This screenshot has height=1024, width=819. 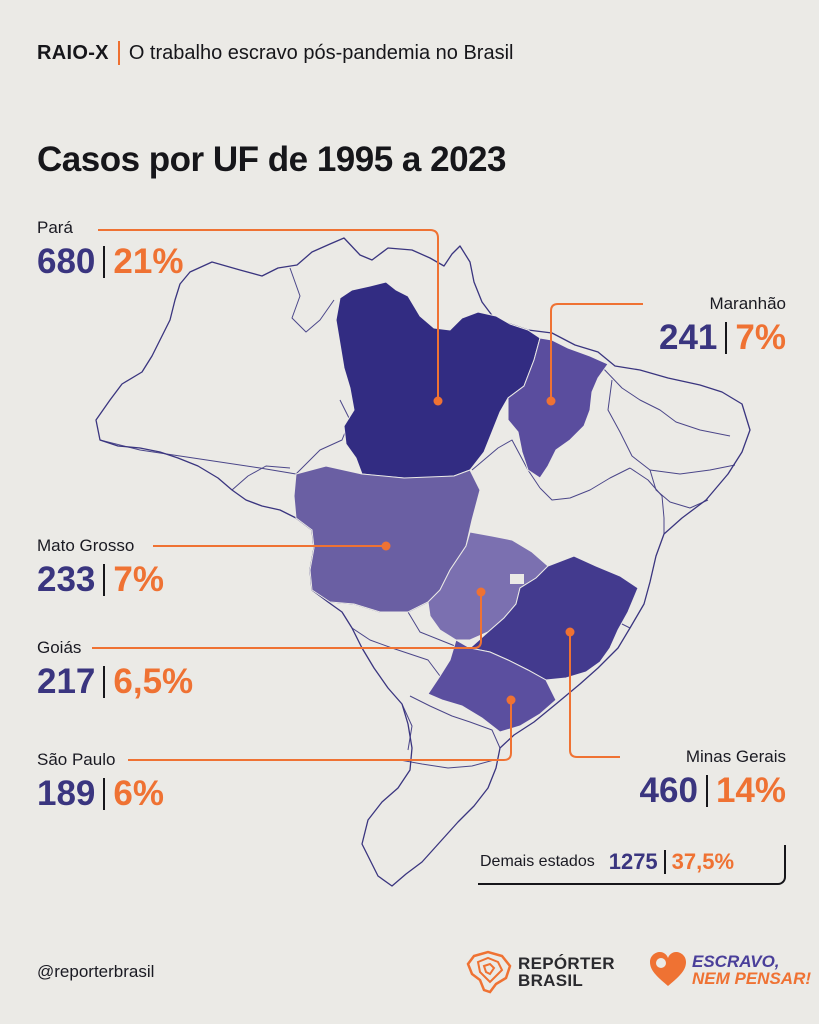 What do you see at coordinates (747, 303) in the screenshot?
I see `state-name: Maranhão` at bounding box center [747, 303].